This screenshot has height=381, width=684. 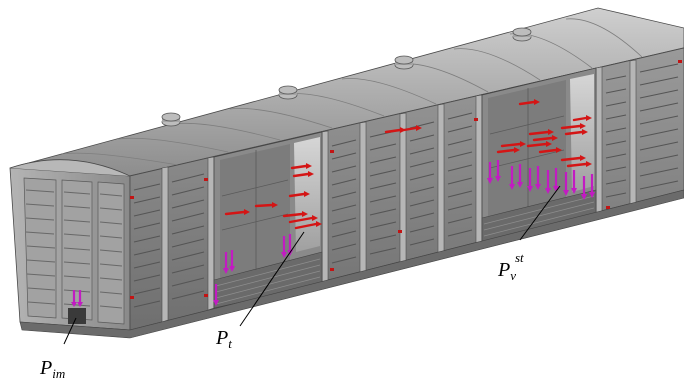 I want to click on door-interior-left, so click(x=255, y=215).